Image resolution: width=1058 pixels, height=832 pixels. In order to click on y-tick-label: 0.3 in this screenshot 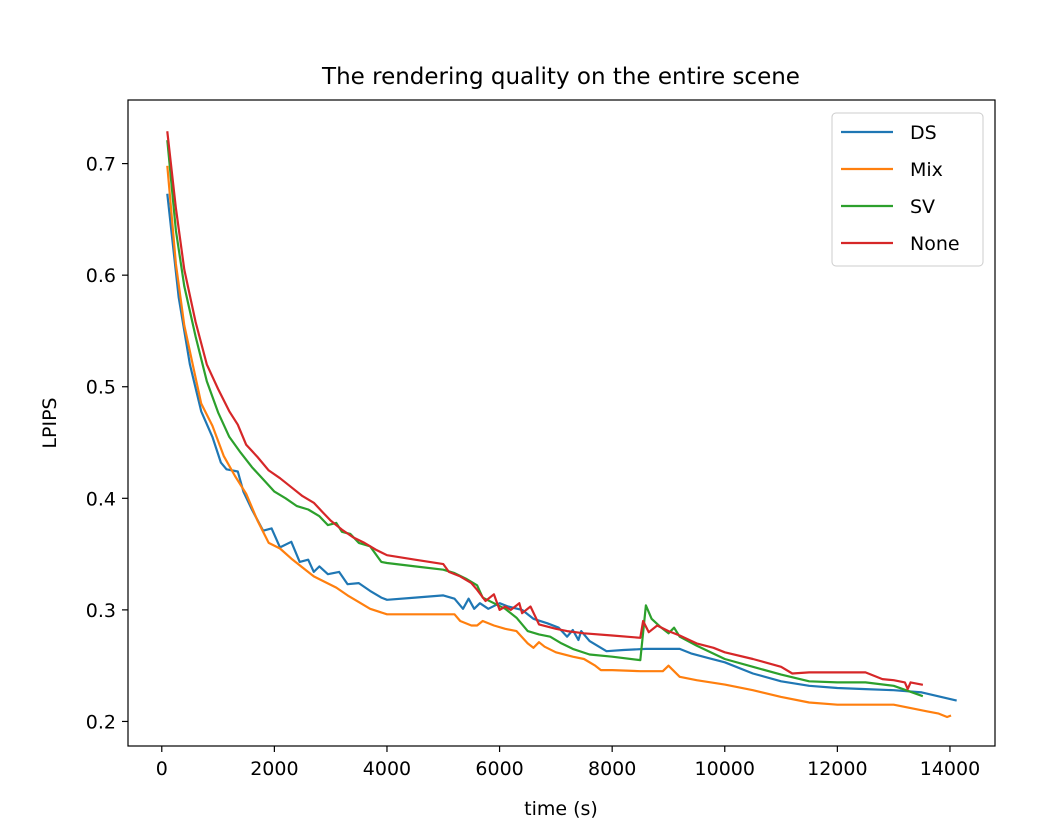, I will do `click(101, 611)`.